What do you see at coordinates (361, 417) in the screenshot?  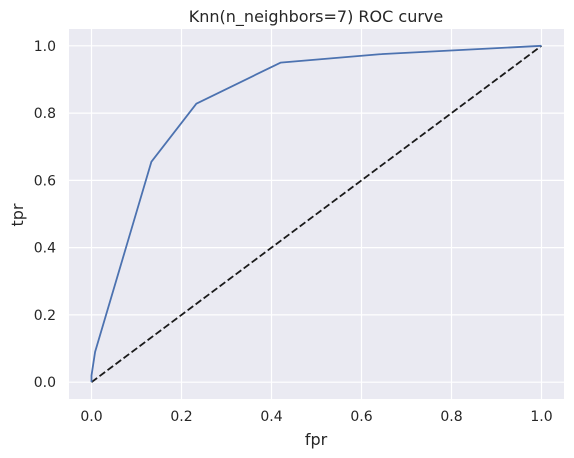 I see `x-tick-label: 0.6` at bounding box center [361, 417].